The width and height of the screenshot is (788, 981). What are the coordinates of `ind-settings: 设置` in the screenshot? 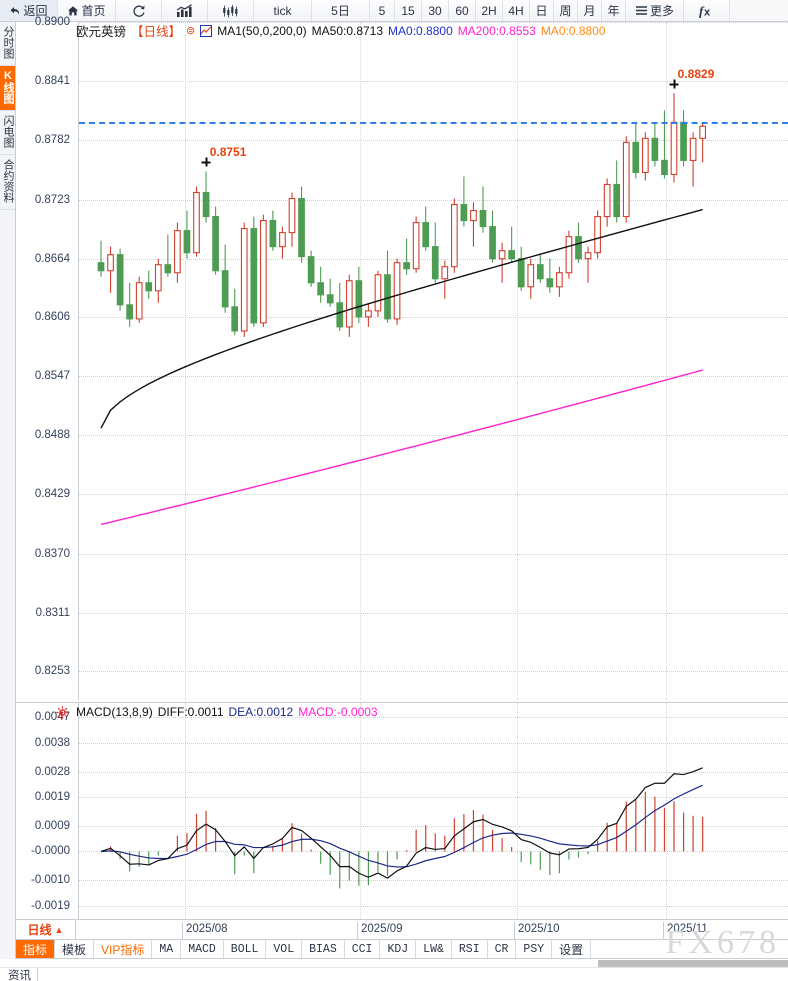 It's located at (572, 949).